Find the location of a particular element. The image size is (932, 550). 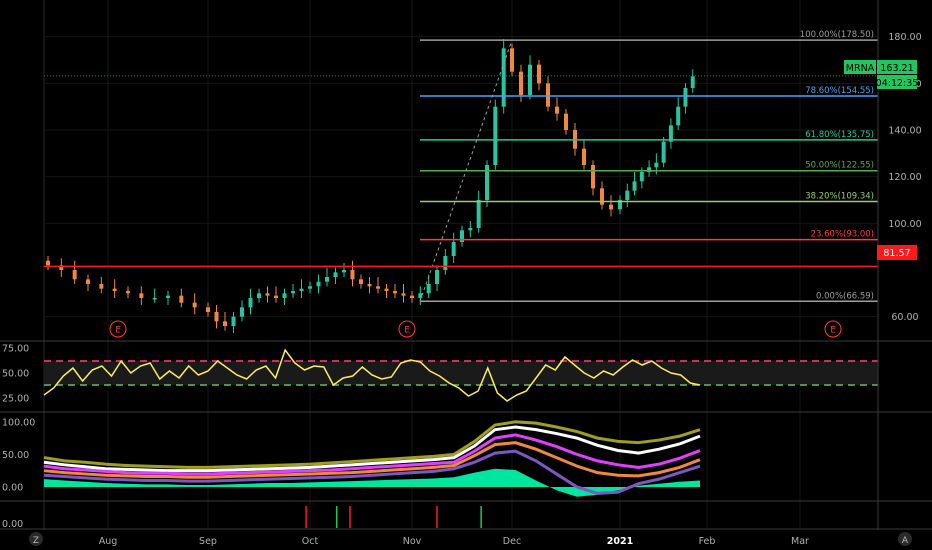

signal-pane is located at coordinates (393, 517).